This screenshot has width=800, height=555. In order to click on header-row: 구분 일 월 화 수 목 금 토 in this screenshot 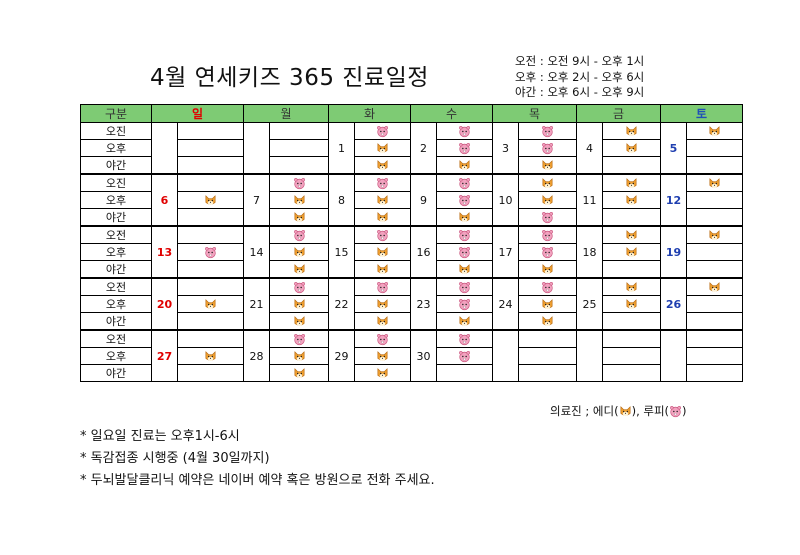, I will do `click(411, 113)`.